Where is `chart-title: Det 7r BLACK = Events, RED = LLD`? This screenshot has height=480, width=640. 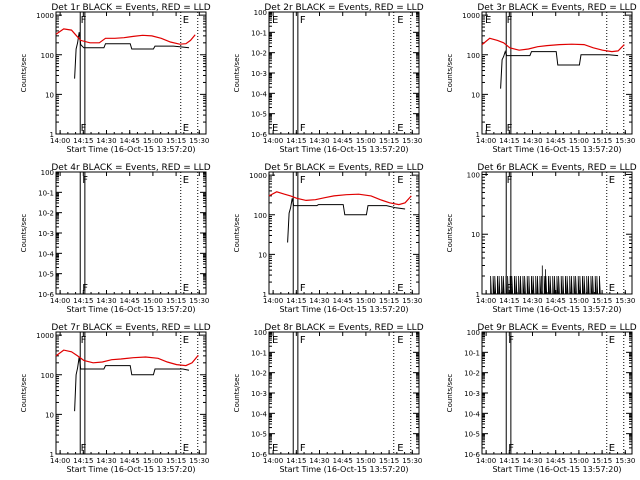
chart-title: Det 7r BLACK = Events, RED = LLD is located at coordinates (130, 328).